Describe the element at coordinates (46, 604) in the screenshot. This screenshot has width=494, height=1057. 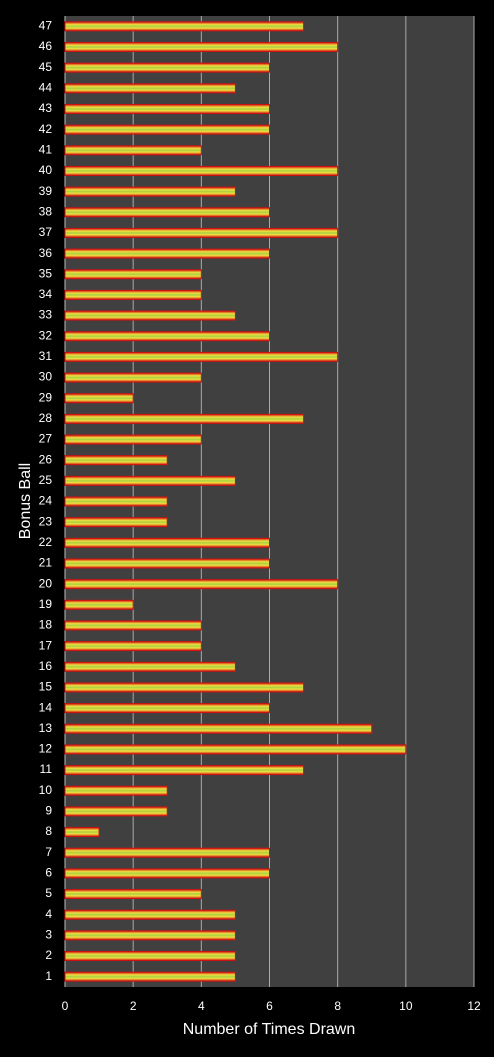
I see `y-tick-label: 19` at that location.